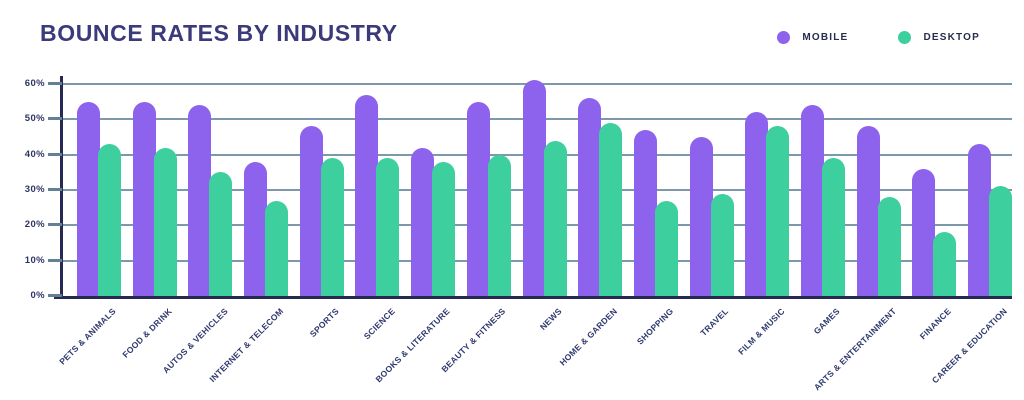 The height and width of the screenshot is (400, 1024). I want to click on y-tick-label-10: 10%, so click(34, 260).